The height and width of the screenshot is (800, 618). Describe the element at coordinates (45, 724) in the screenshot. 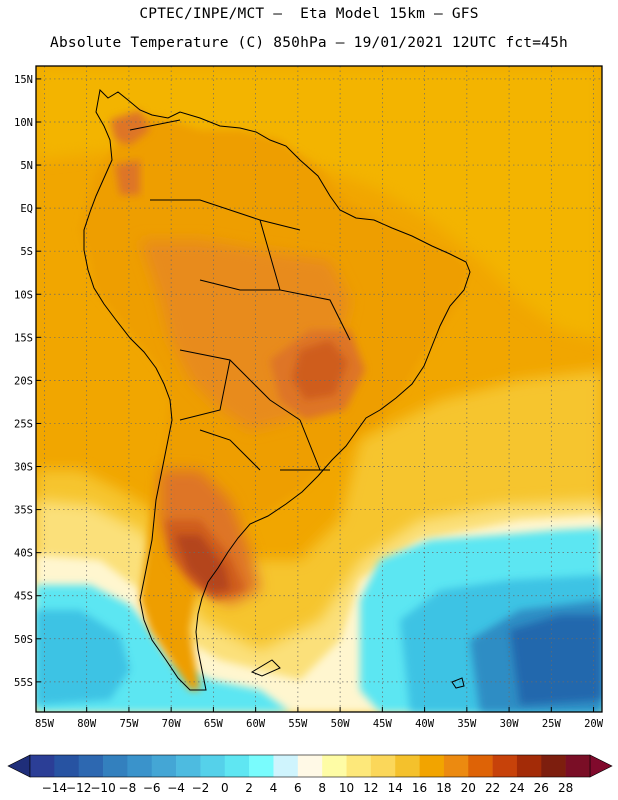

I see `lon-tick-label: 85W` at that location.